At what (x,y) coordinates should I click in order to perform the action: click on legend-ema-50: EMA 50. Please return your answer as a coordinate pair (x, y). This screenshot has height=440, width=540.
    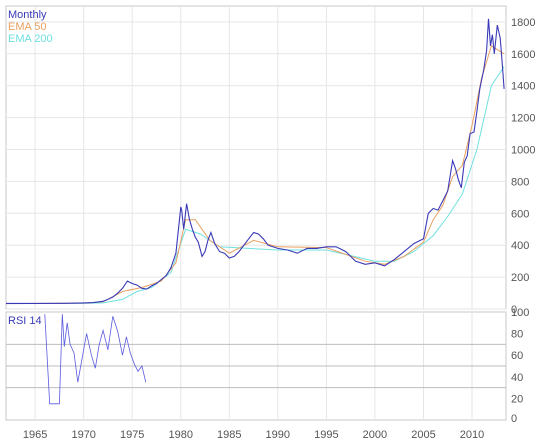
    Looking at the image, I should click on (27, 27).